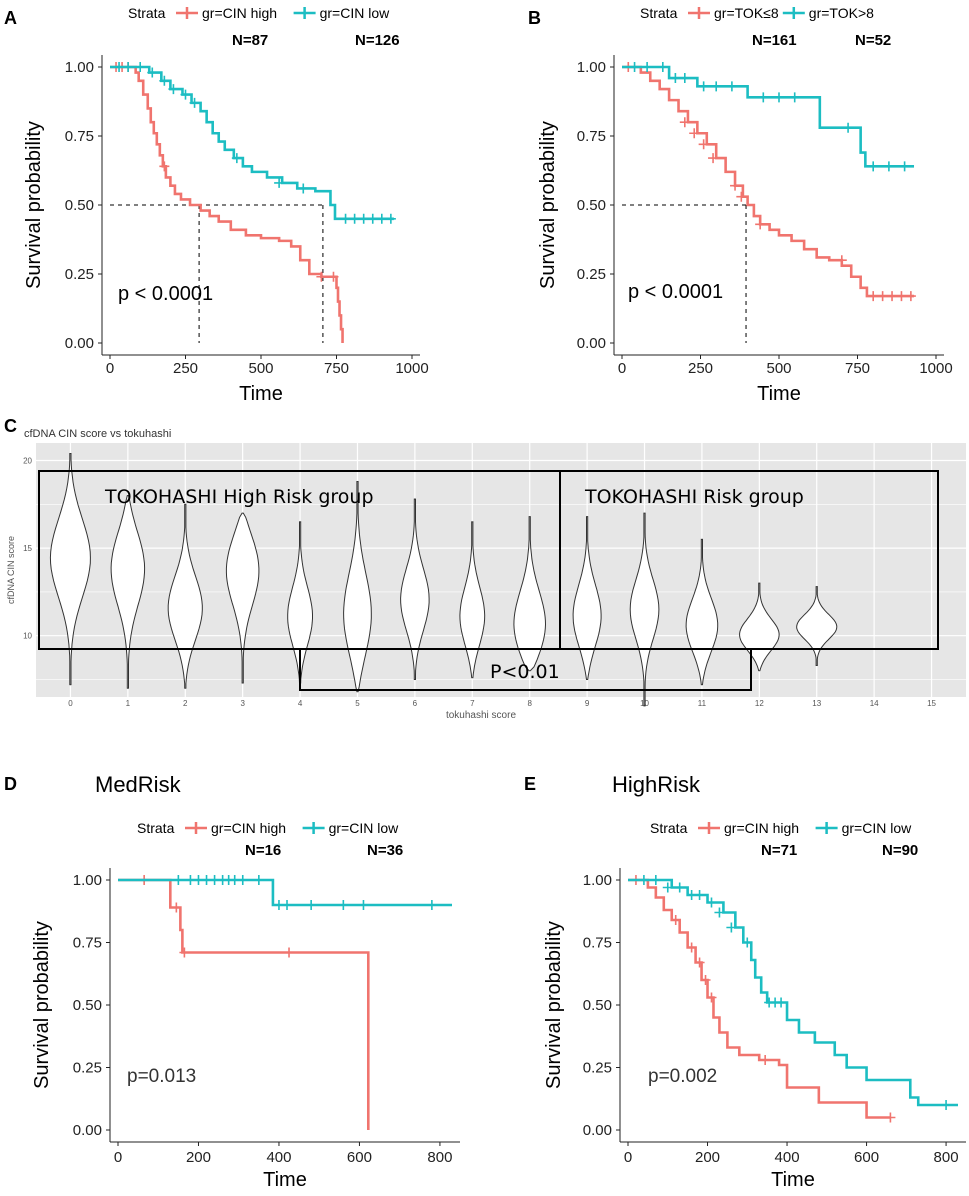  Describe the element at coordinates (359, 1157) in the screenshot. I see `x-tick-label: 600` at that location.